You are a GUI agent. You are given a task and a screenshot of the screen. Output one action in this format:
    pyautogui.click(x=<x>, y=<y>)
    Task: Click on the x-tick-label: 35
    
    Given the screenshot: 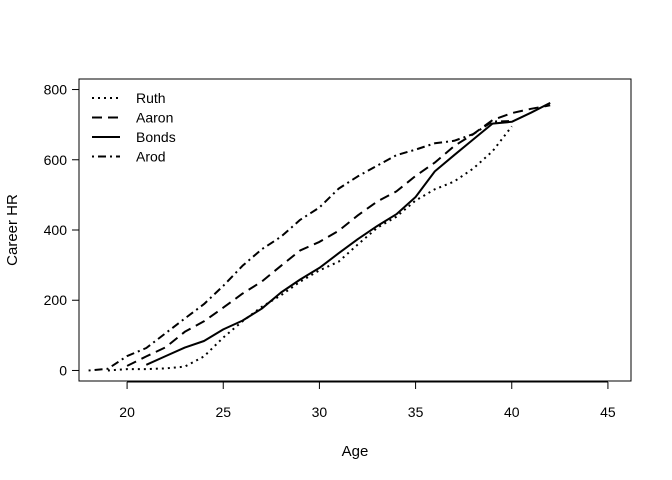 What is the action you would take?
    pyautogui.click(x=416, y=412)
    